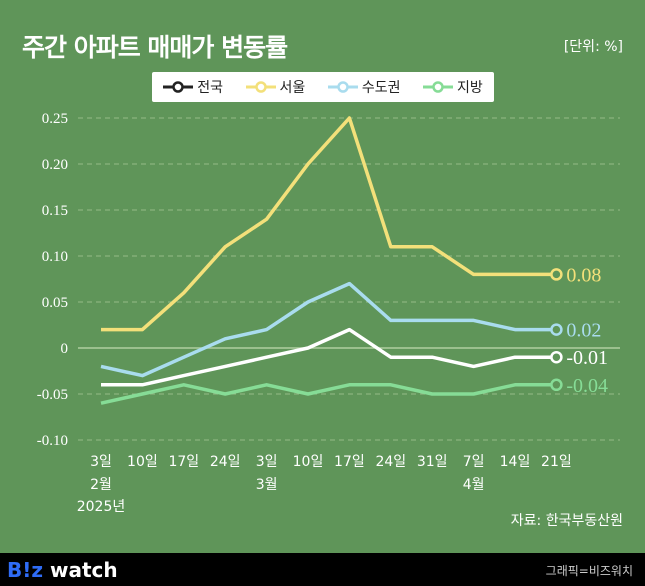 The image size is (645, 586). I want to click on footer: B!z watch 그래픽=비즈워치, so click(322, 569).